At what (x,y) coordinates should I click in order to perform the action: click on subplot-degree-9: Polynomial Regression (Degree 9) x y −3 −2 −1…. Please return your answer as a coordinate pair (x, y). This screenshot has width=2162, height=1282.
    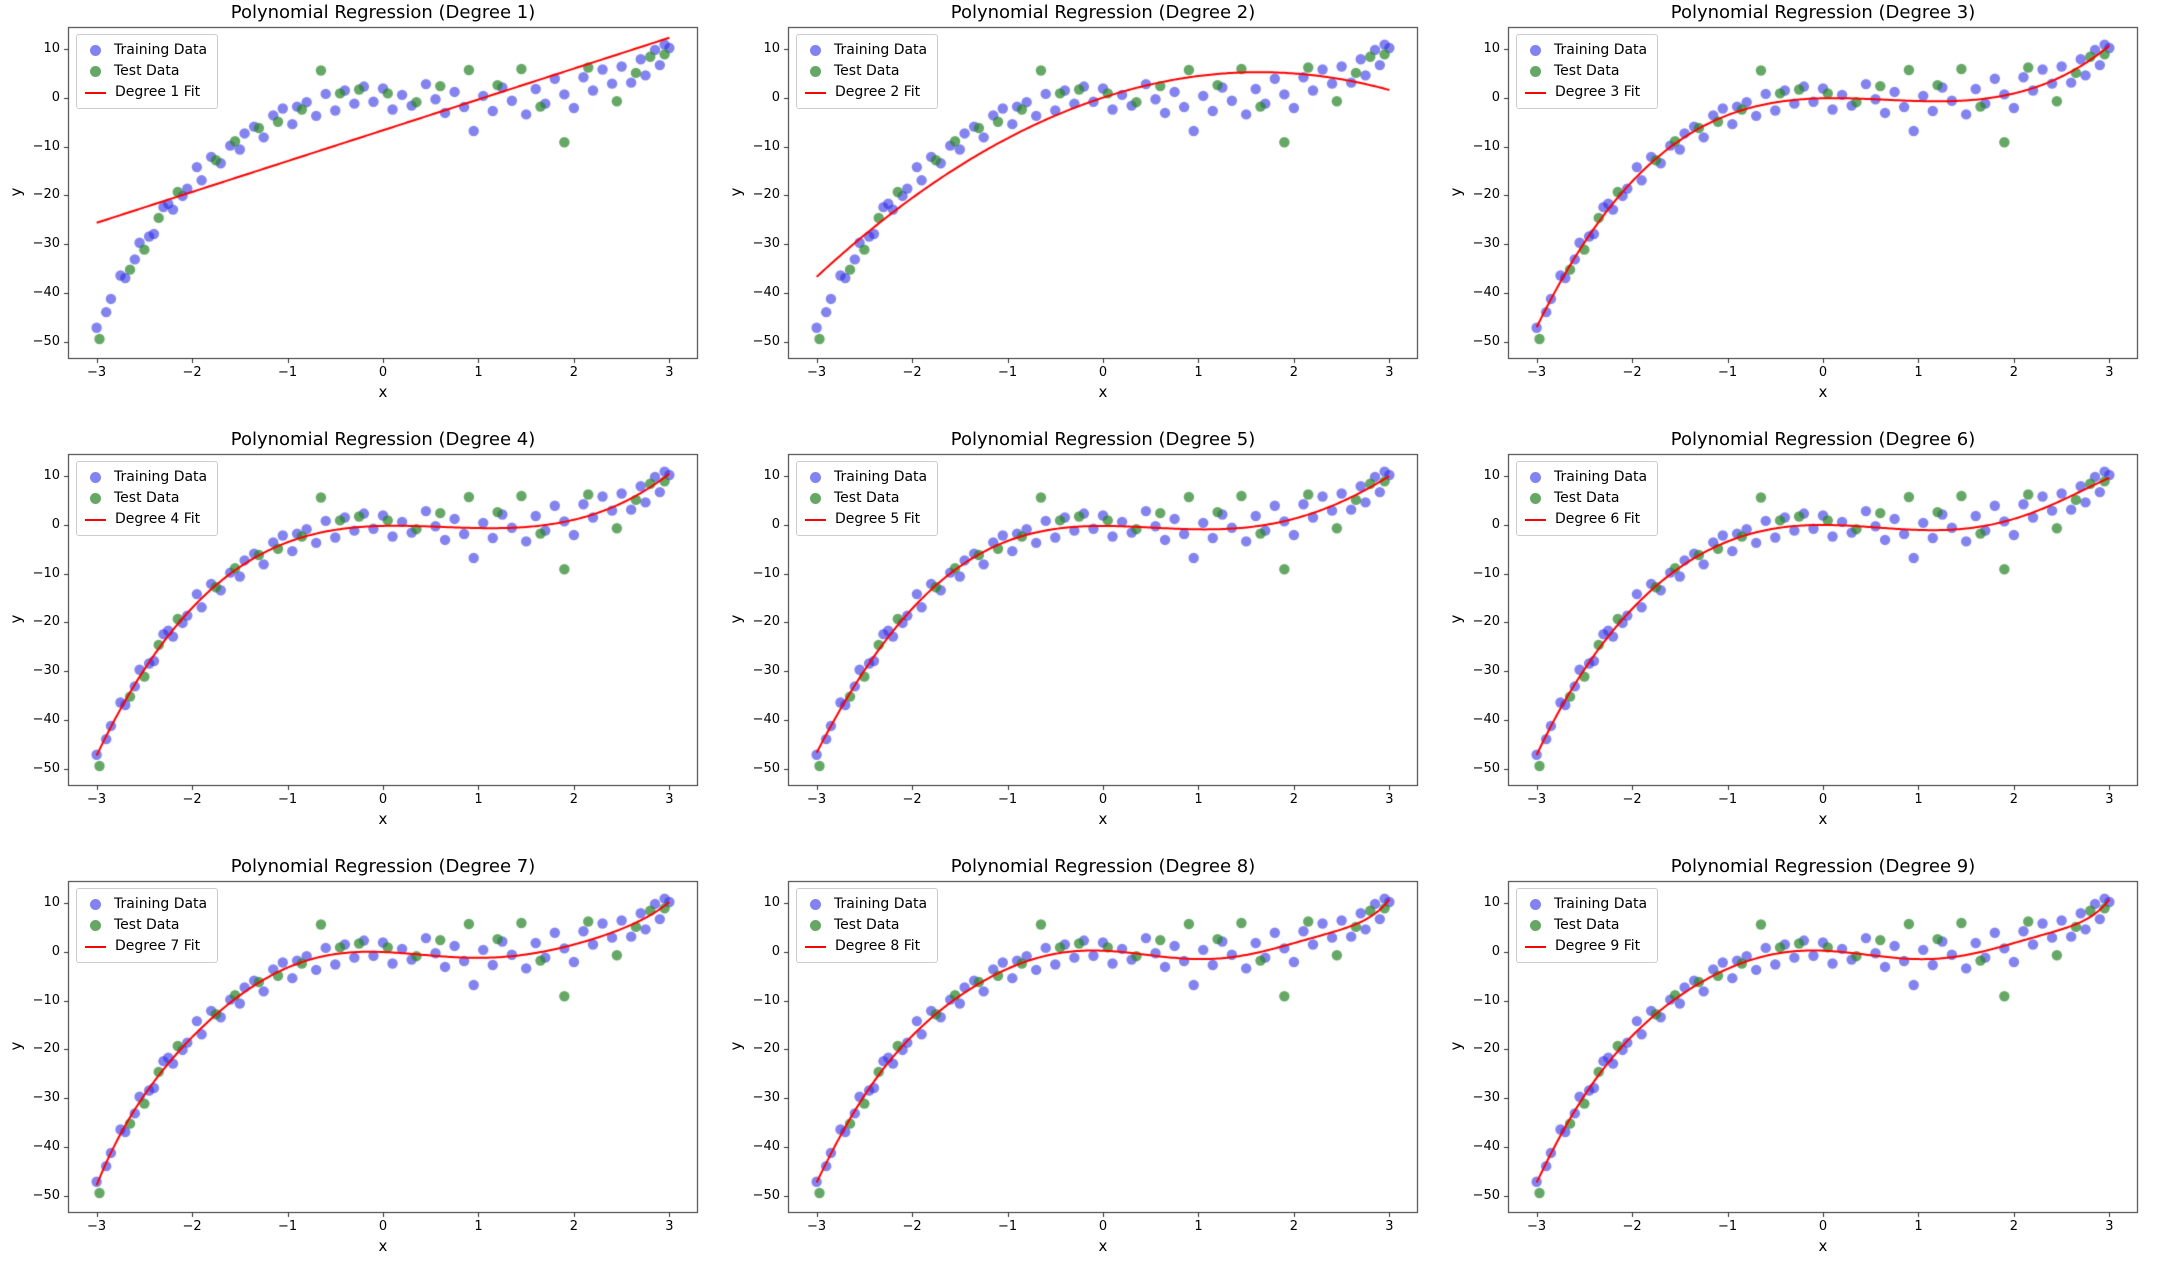
    Looking at the image, I should click on (1800, 1068).